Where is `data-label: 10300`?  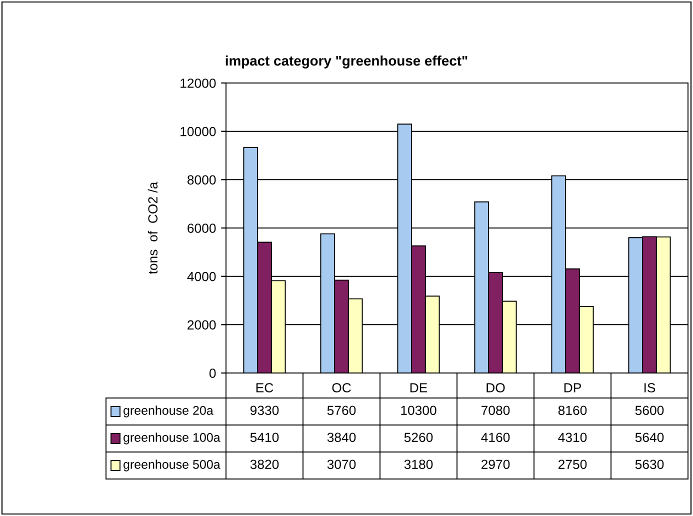
data-label: 10300 is located at coordinates (418, 411).